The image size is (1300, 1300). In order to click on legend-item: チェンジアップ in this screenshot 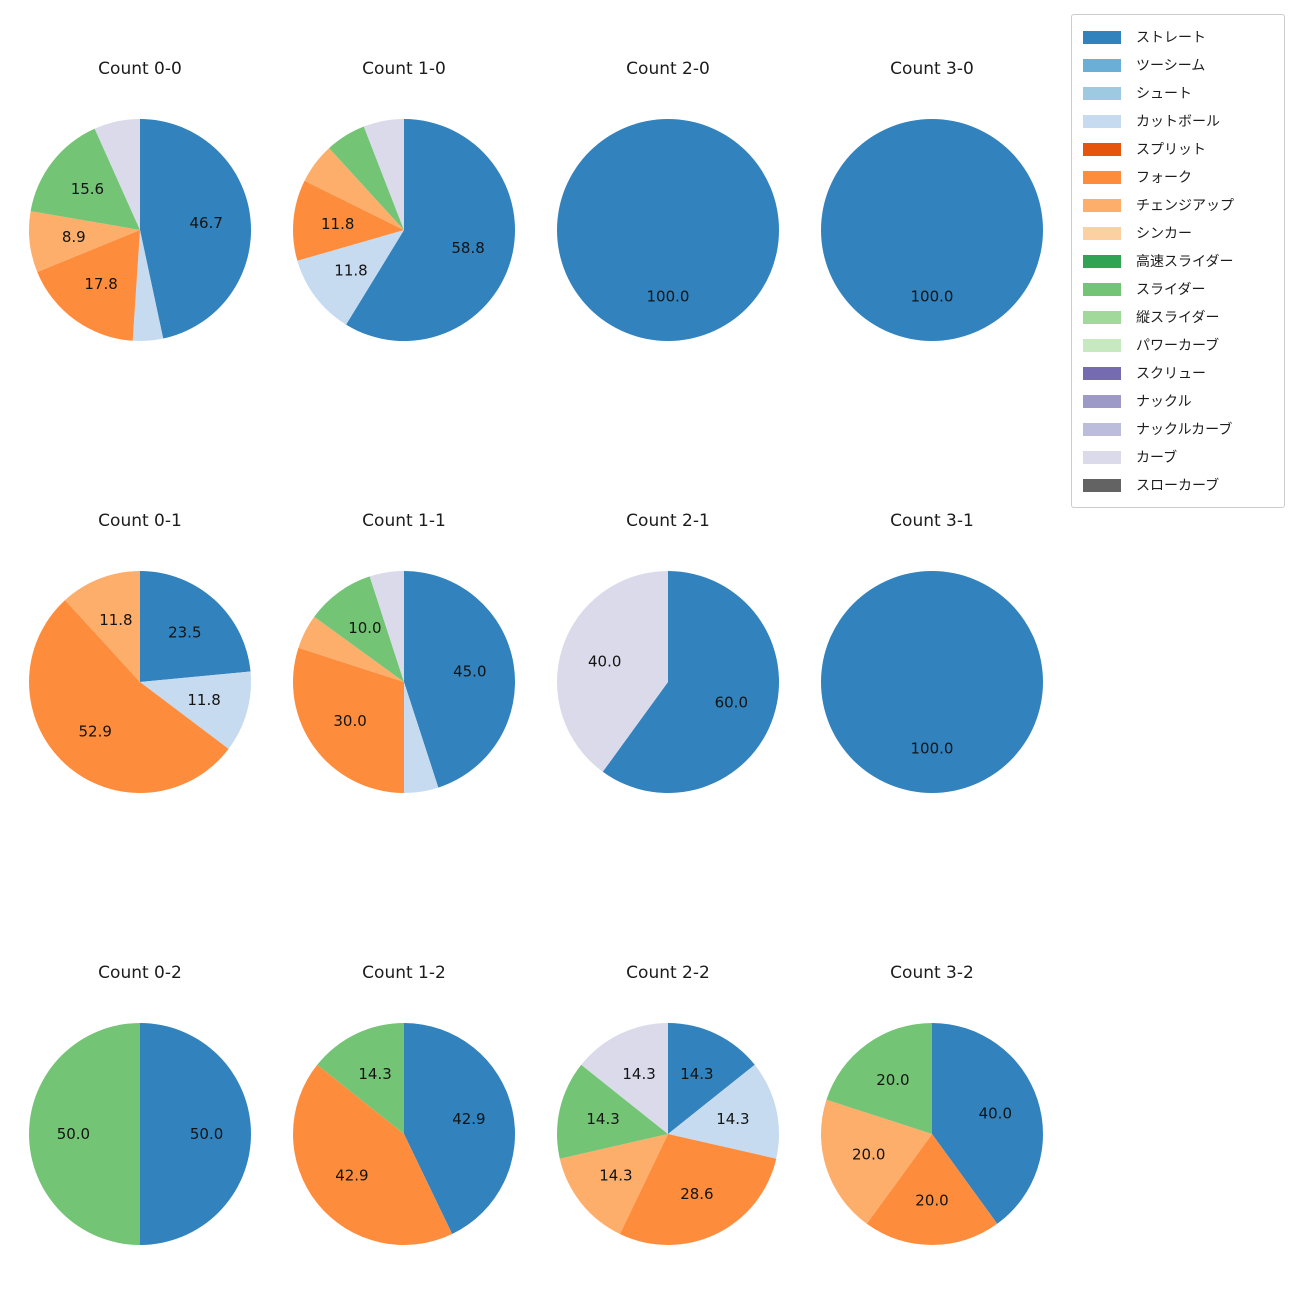, I will do `click(1178, 205)`.